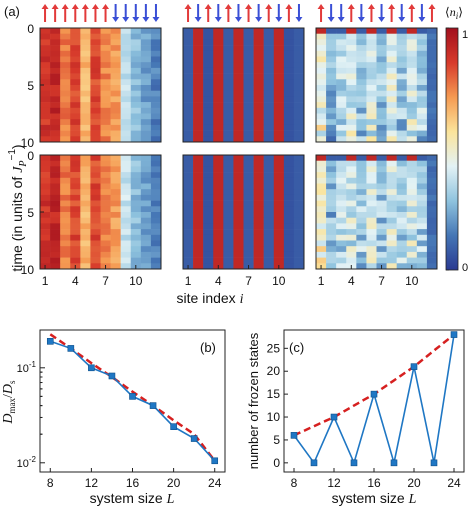 The height and width of the screenshot is (514, 474). What do you see at coordinates (294, 483) in the screenshot?
I see `panel-c-xtick-label: 8` at bounding box center [294, 483].